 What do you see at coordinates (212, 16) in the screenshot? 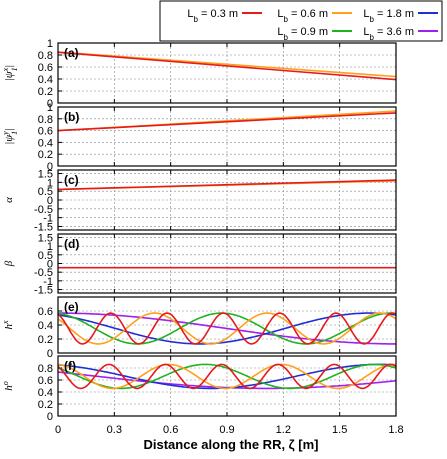
I see `legend-entry-label: Lb = 0.3 m` at bounding box center [212, 16].